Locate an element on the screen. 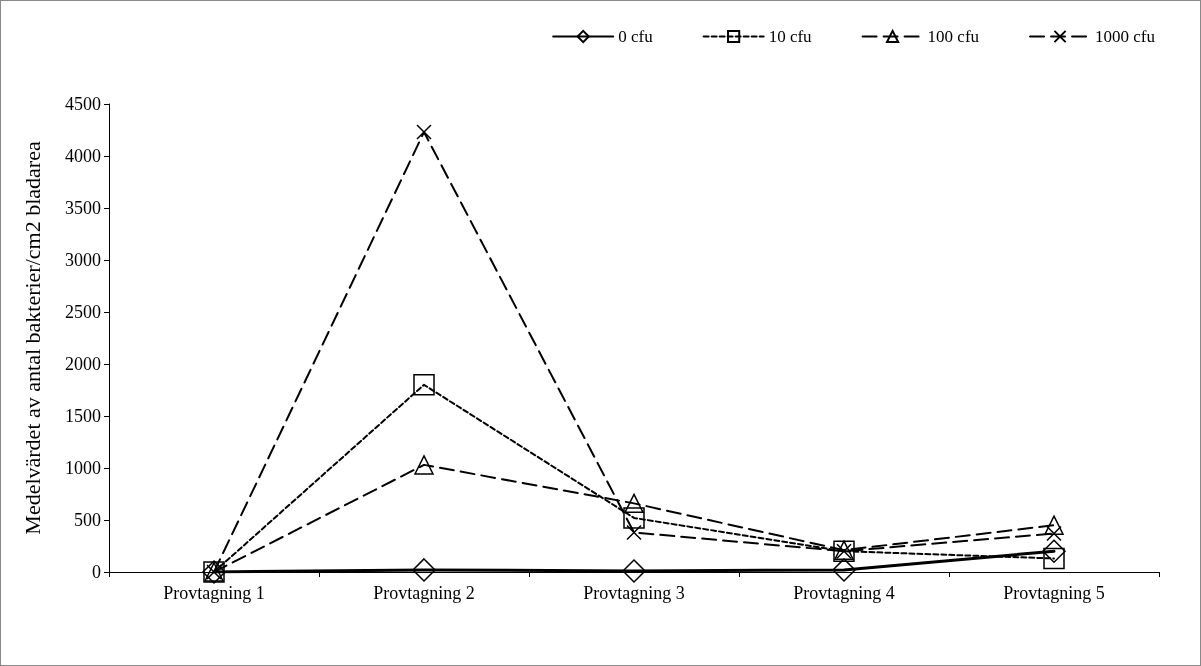 The width and height of the screenshot is (1201, 666). legend-label: 1000 cfu is located at coordinates (1125, 36).